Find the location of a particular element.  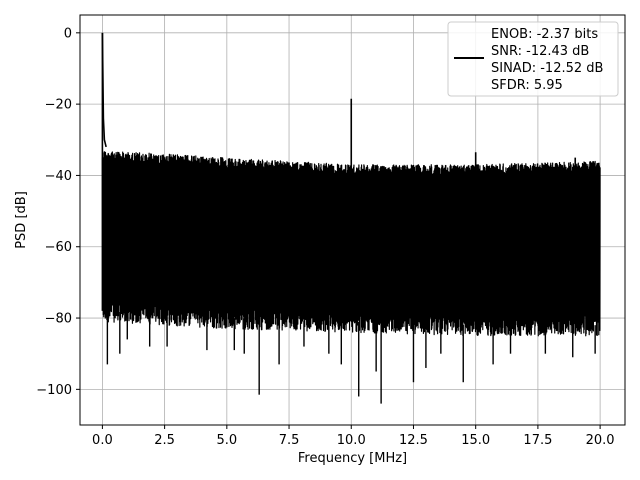

legend-text-enob: ENOB: -2.37 bits is located at coordinates (544, 34).